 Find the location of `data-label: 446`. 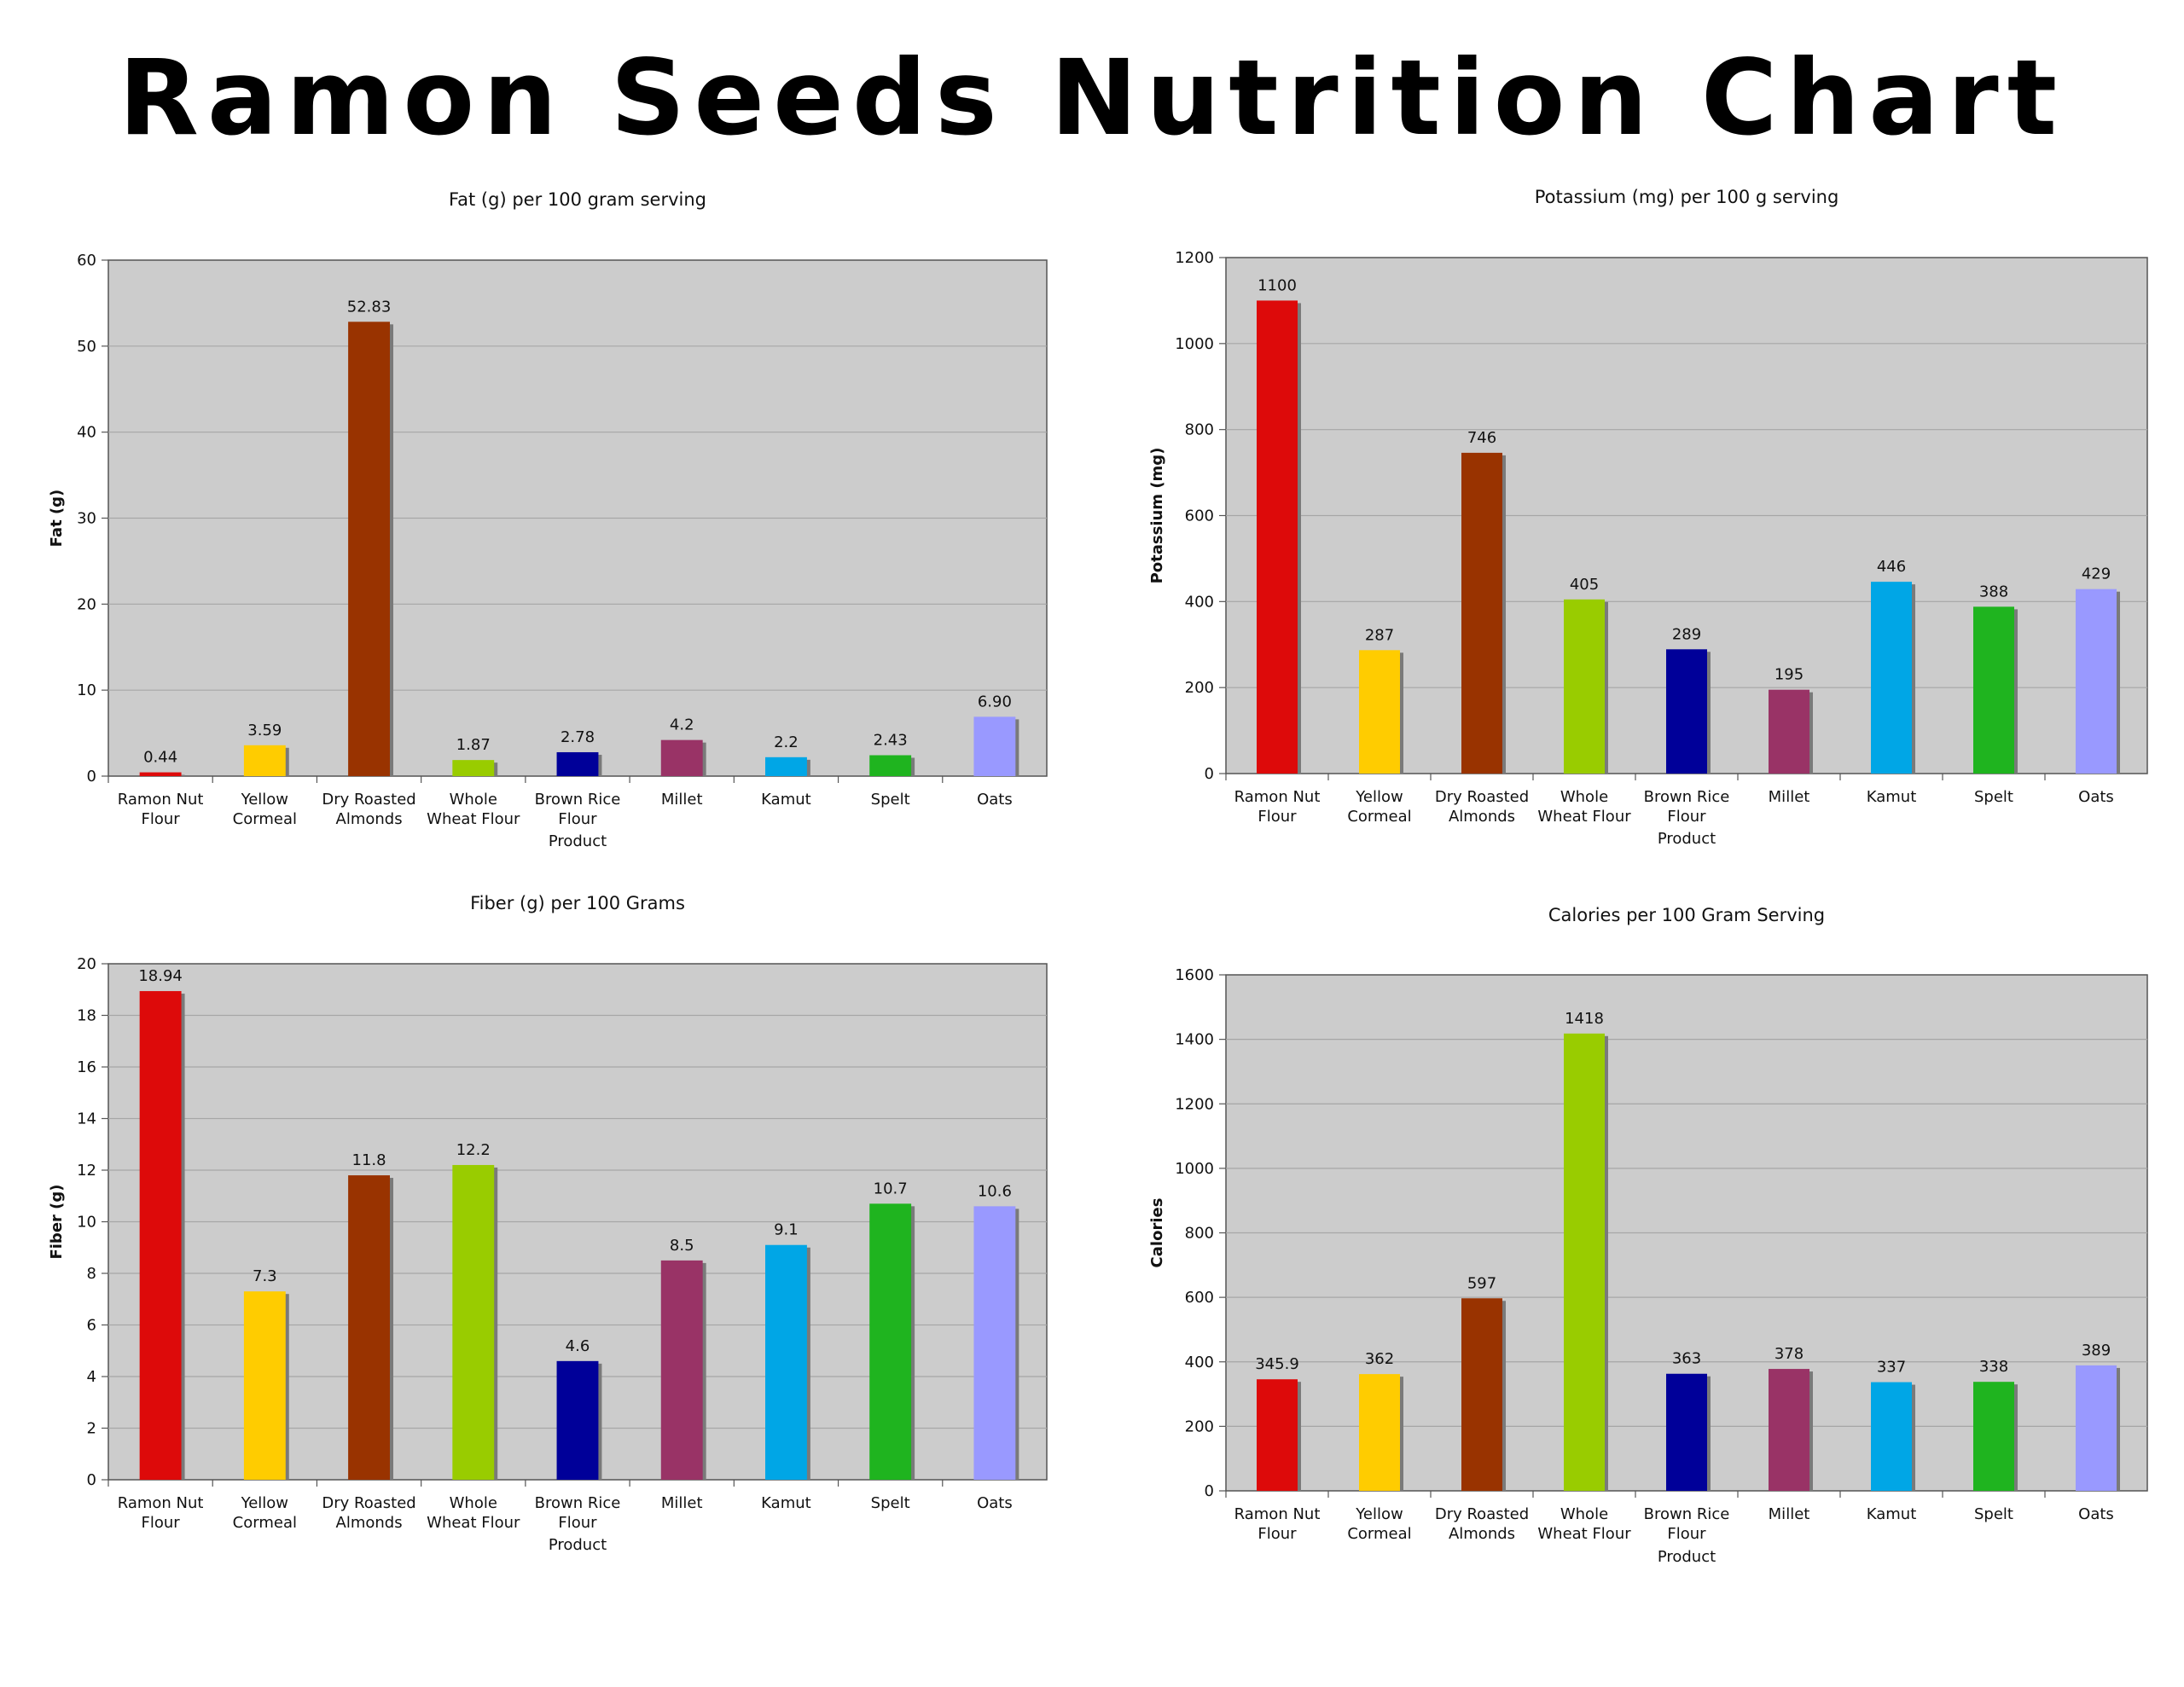

data-label: 446 is located at coordinates (1892, 567).